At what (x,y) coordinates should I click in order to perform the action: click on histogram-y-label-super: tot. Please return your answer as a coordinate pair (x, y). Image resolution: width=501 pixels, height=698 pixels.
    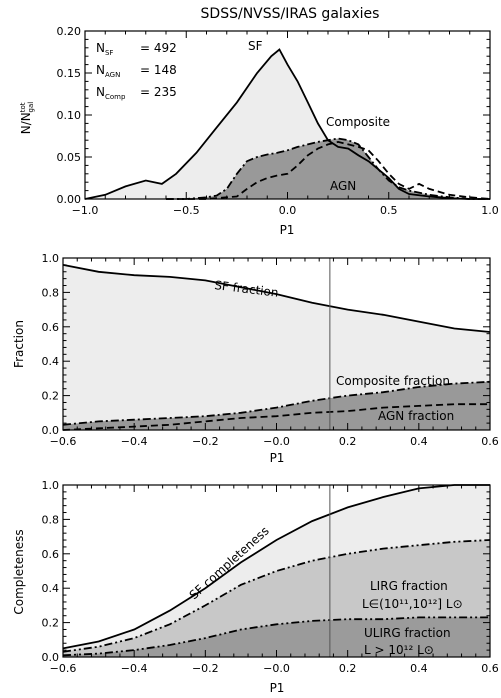
    Looking at the image, I should click on (23, 107).